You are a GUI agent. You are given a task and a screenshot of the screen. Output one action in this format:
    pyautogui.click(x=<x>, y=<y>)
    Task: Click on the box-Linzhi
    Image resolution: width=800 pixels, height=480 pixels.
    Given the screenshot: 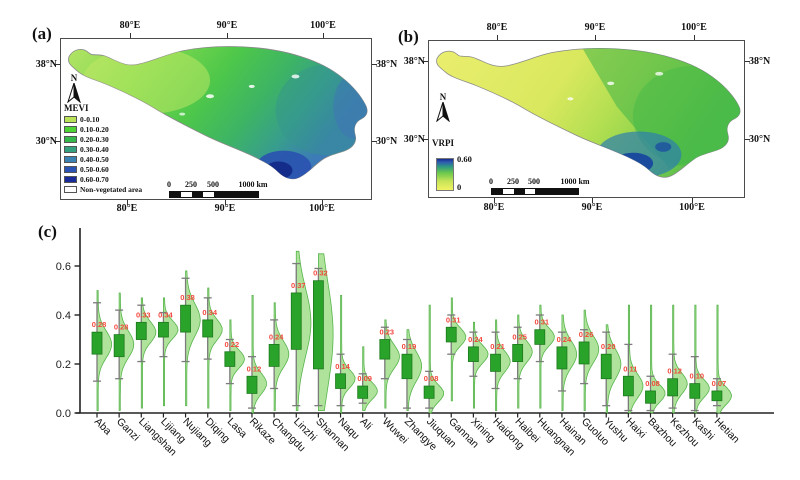 What is the action you would take?
    pyautogui.click(x=296, y=321)
    